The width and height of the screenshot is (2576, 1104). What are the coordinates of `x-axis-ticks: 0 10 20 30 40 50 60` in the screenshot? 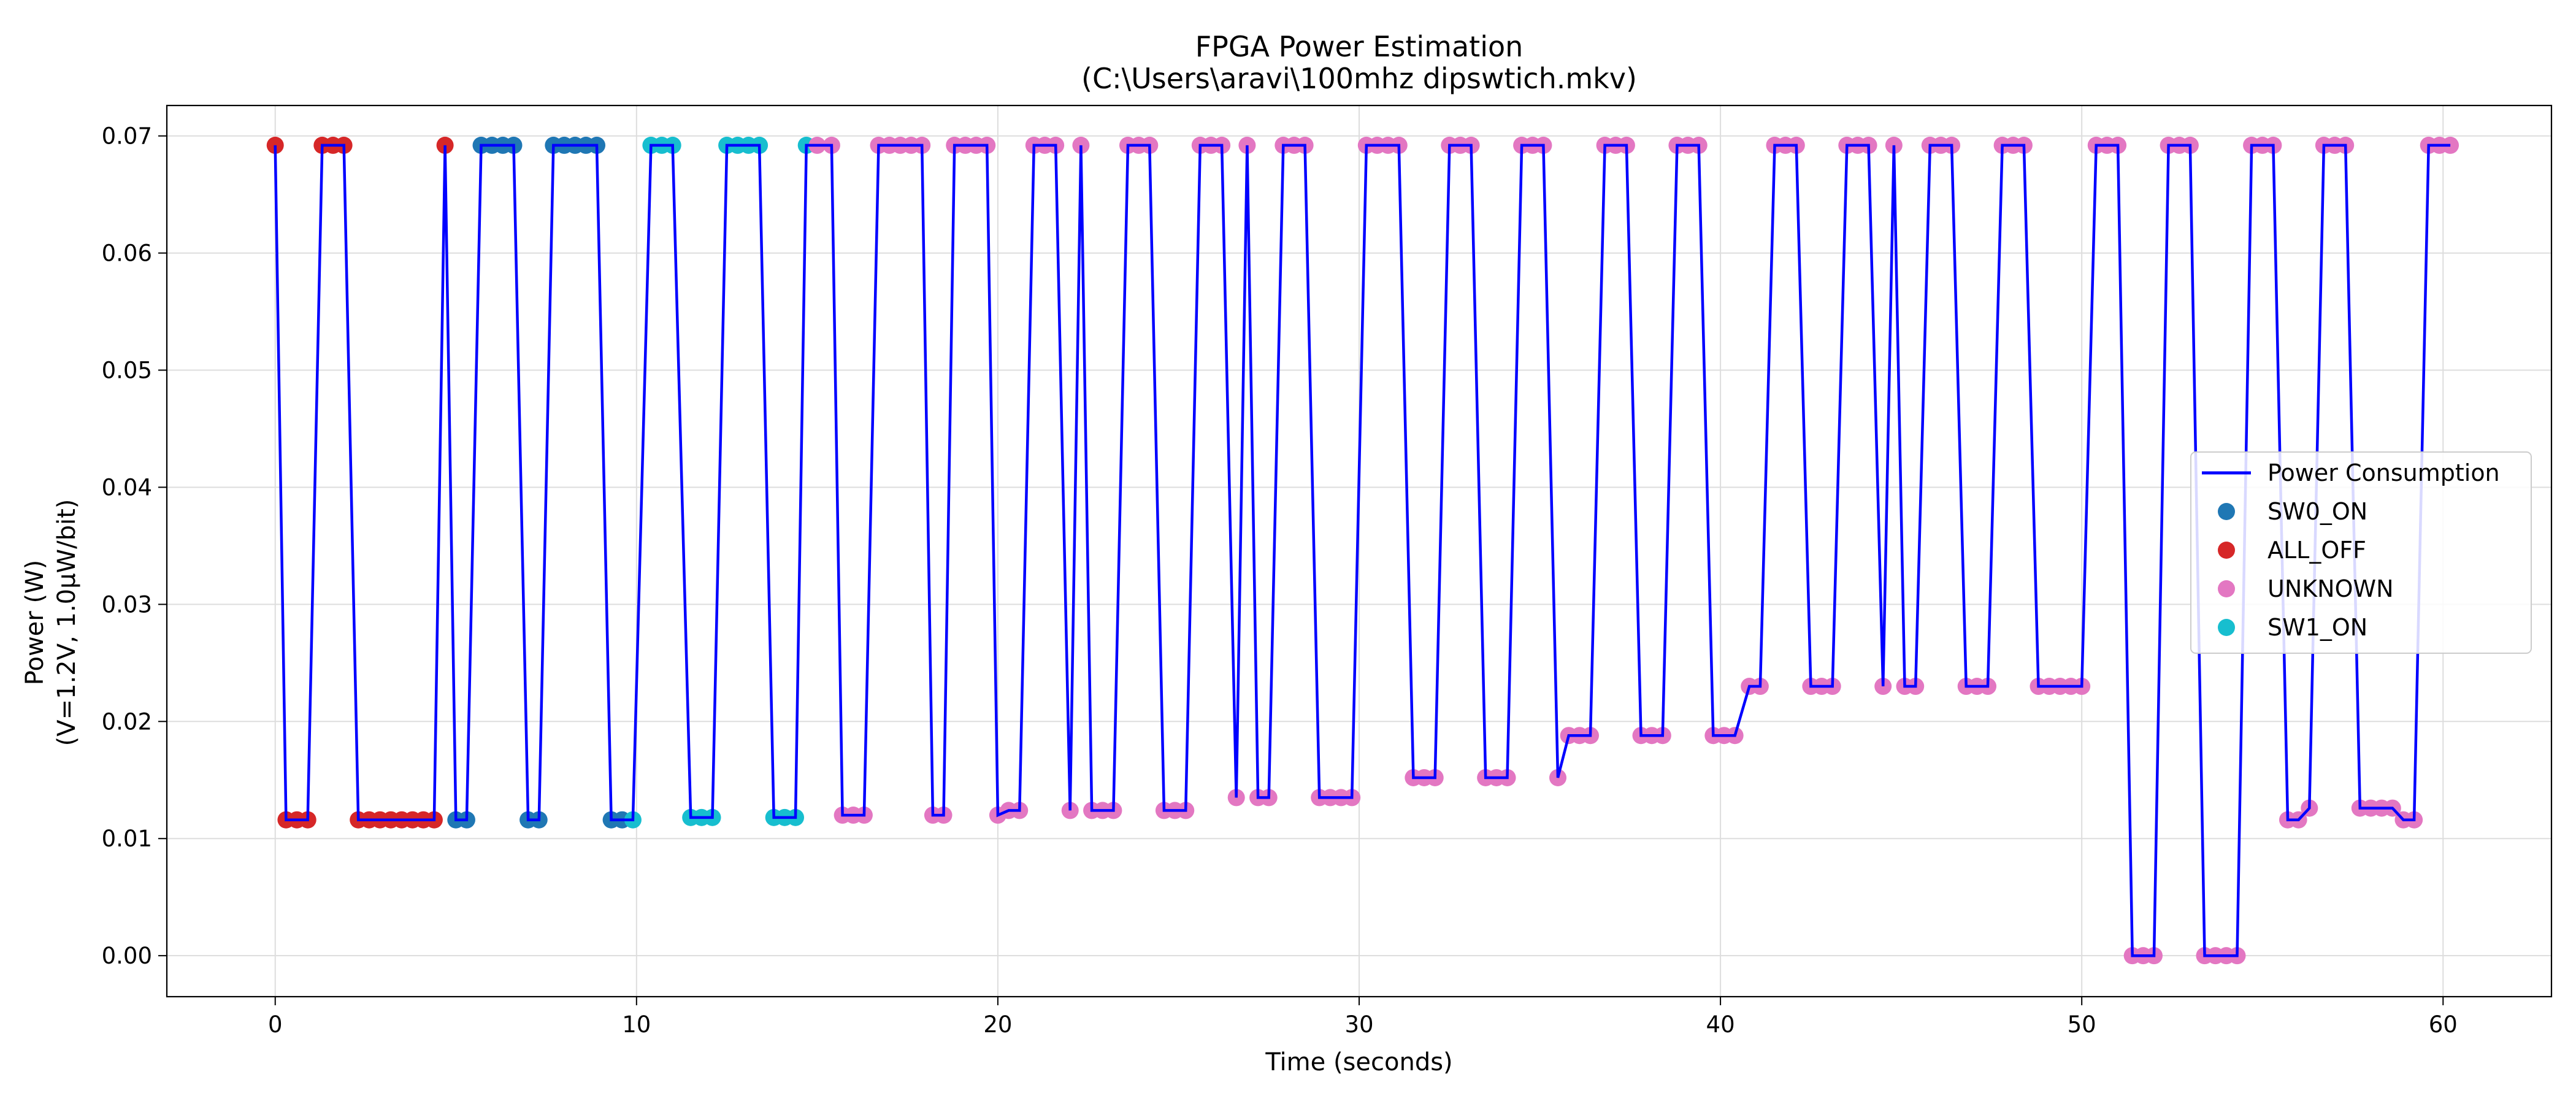 It's located at (1363, 1017).